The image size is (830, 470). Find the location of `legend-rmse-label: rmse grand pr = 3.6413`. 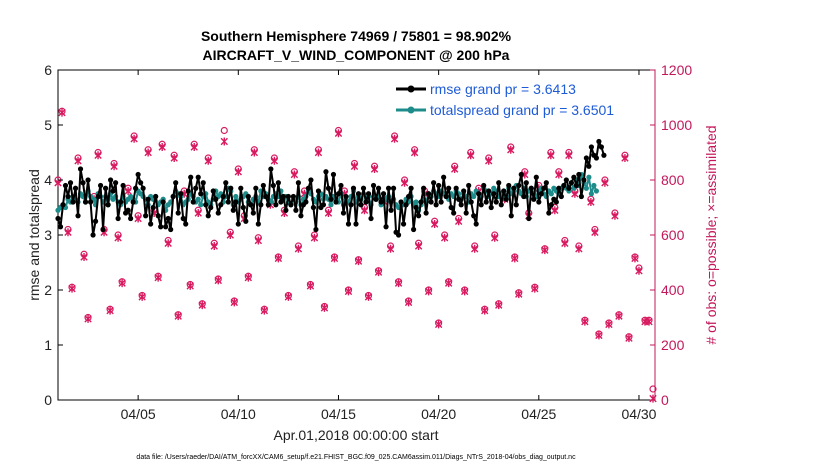

legend-rmse-label: rmse grand pr = 3.6413 is located at coordinates (503, 89).